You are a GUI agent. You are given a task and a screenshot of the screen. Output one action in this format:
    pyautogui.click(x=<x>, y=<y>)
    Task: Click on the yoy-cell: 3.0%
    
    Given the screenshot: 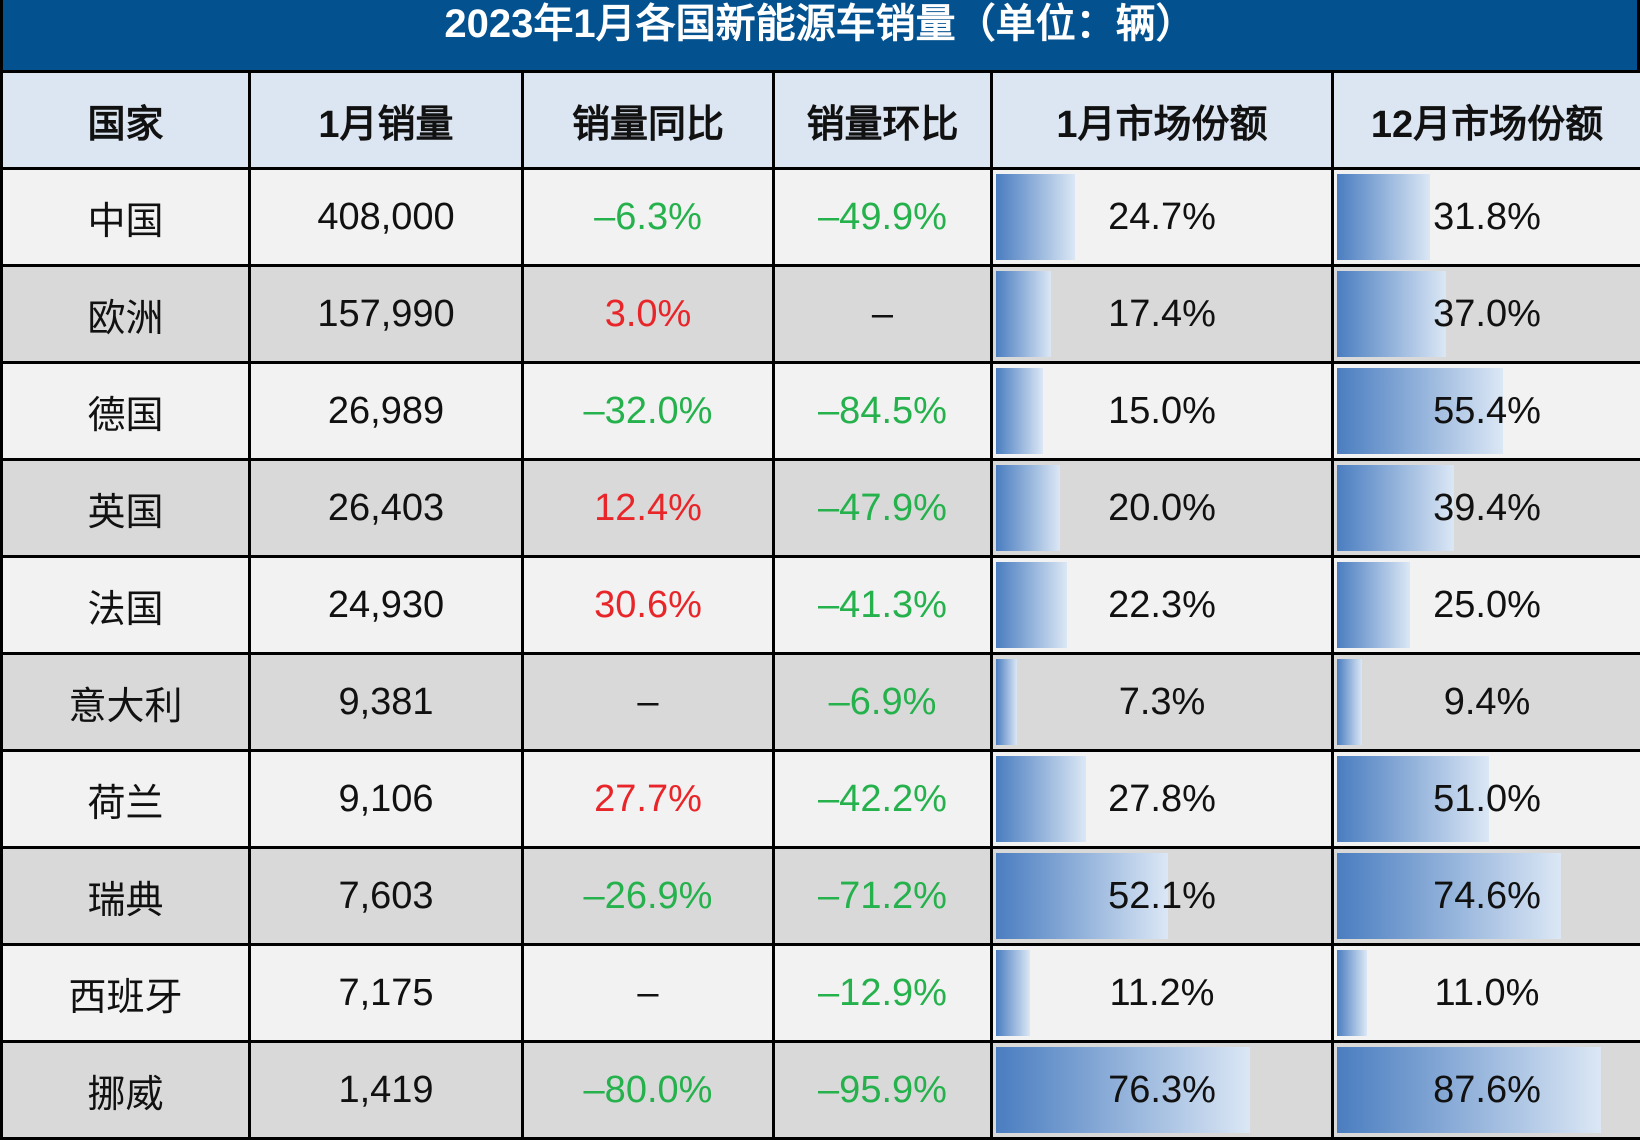 What is the action you would take?
    pyautogui.click(x=648, y=314)
    